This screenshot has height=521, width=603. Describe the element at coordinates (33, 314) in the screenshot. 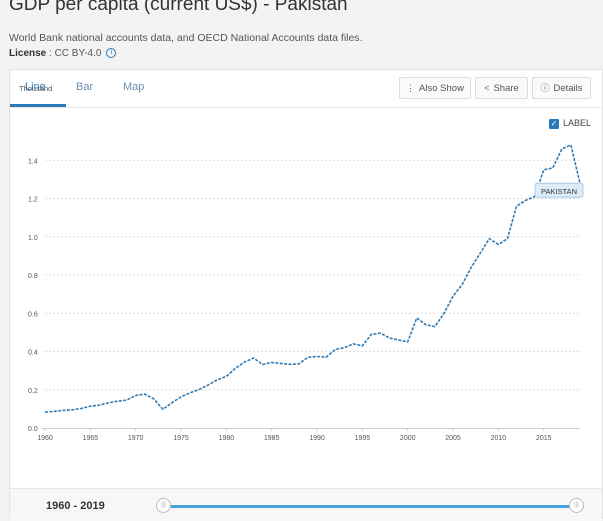

I see `y-tick-label: 0.6` at that location.